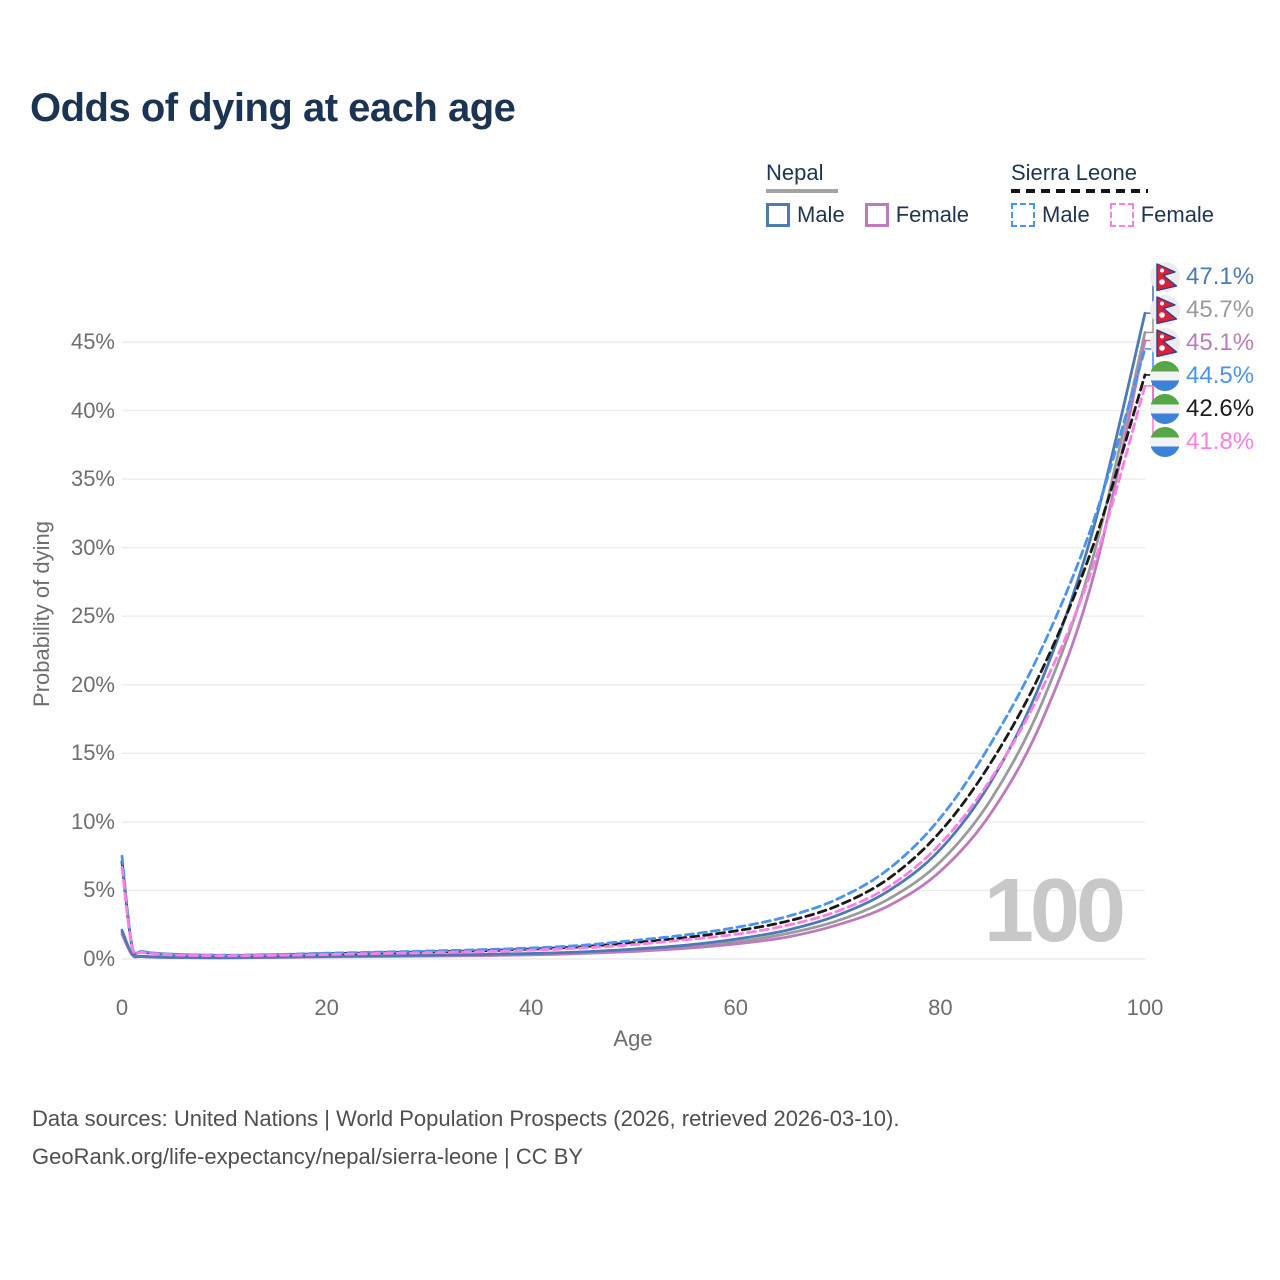 This screenshot has width=1280, height=1280. Describe the element at coordinates (802, 191) in the screenshot. I see `legend-nepal-underline` at that location.